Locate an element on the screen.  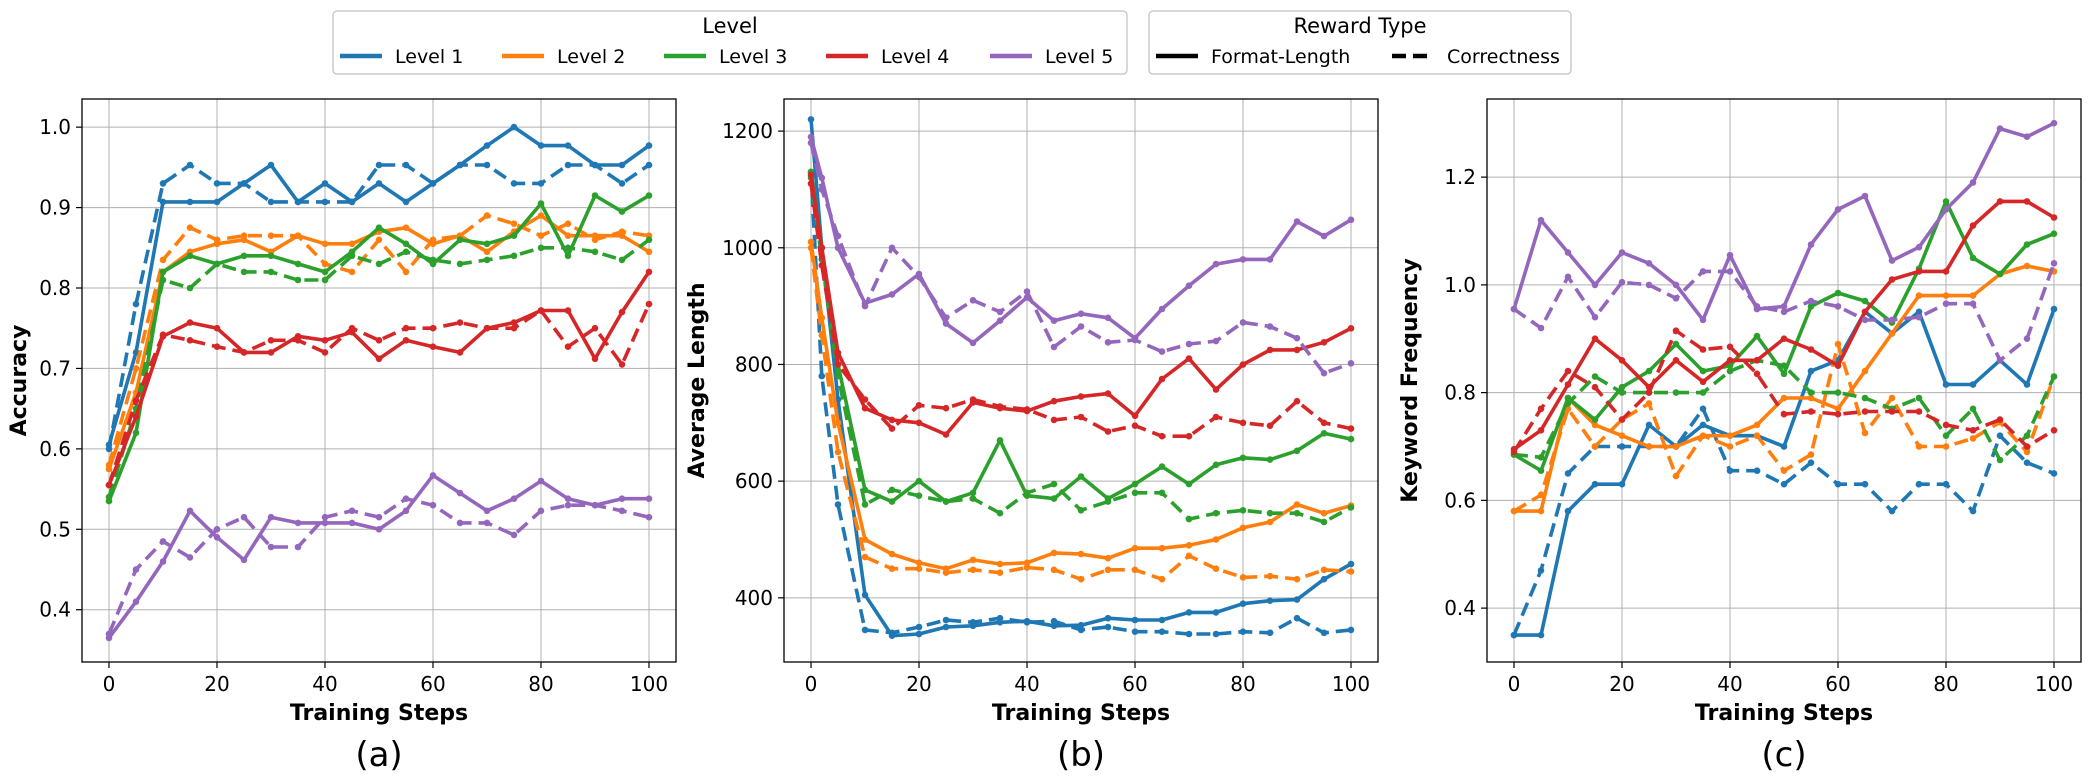
legend-reward-type: Reward Type Format-Length Correctness is located at coordinates (1360, 42).